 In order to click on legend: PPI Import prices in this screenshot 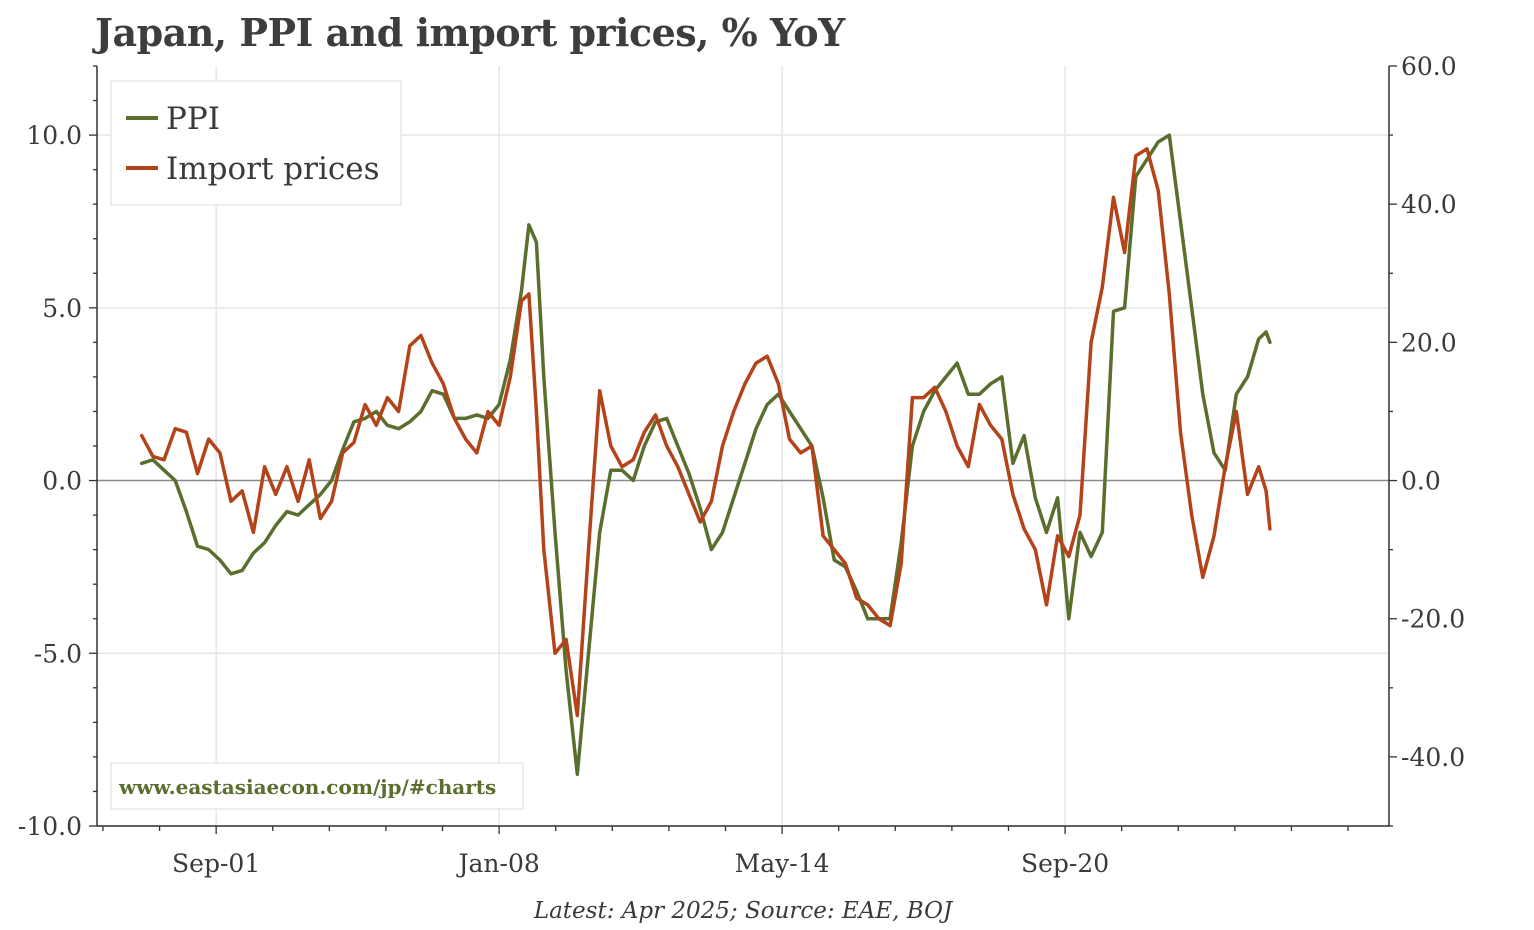, I will do `click(256, 143)`.